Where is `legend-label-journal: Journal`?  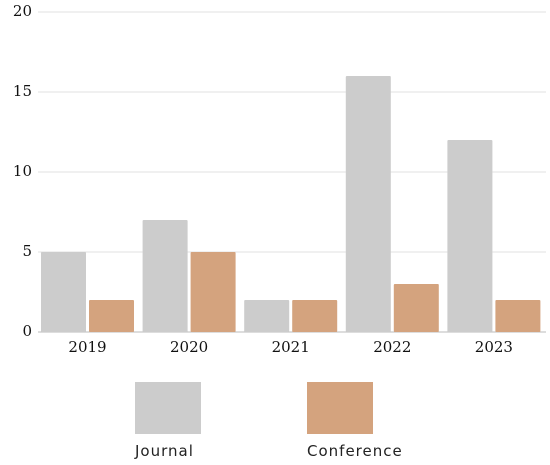
legend-label-journal: Journal is located at coordinates (164, 451).